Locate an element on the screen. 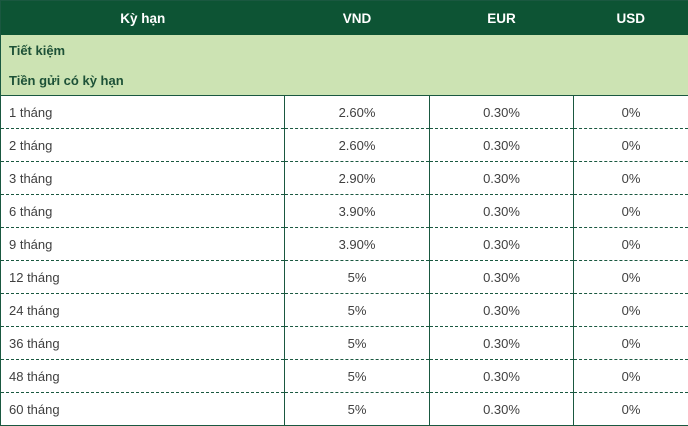 This screenshot has width=688, height=426. table-row: 24 tháng 5% 0.30% 0% is located at coordinates (344, 310).